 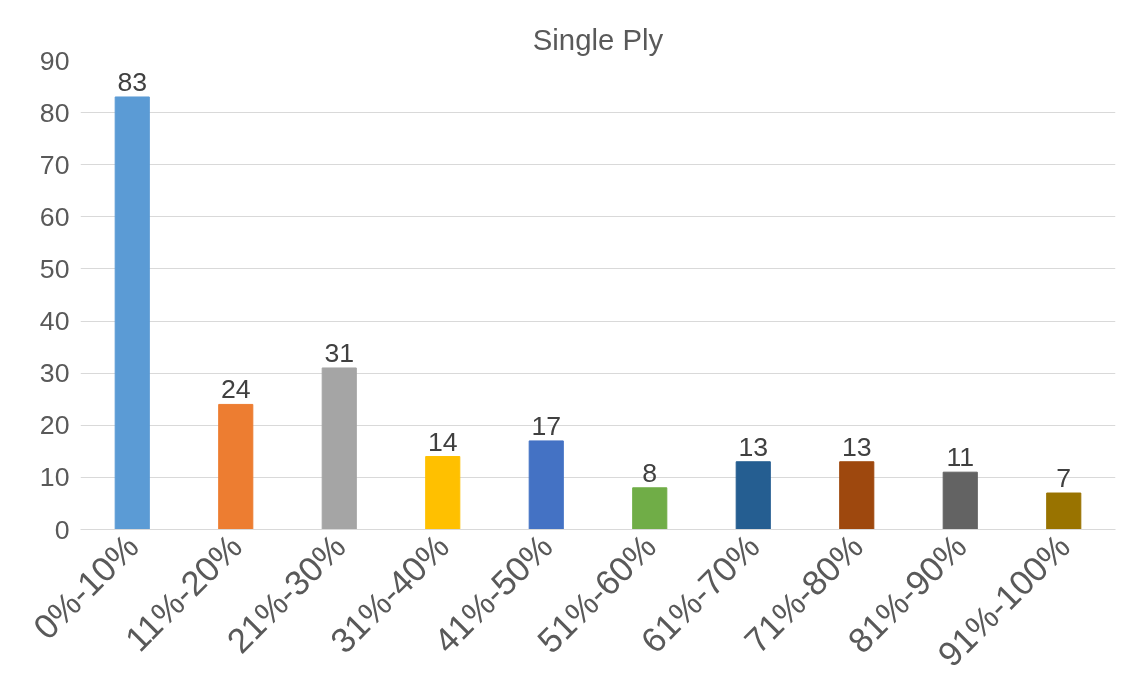 What do you see at coordinates (54, 164) in the screenshot?
I see `y-tick-label: 70` at bounding box center [54, 164].